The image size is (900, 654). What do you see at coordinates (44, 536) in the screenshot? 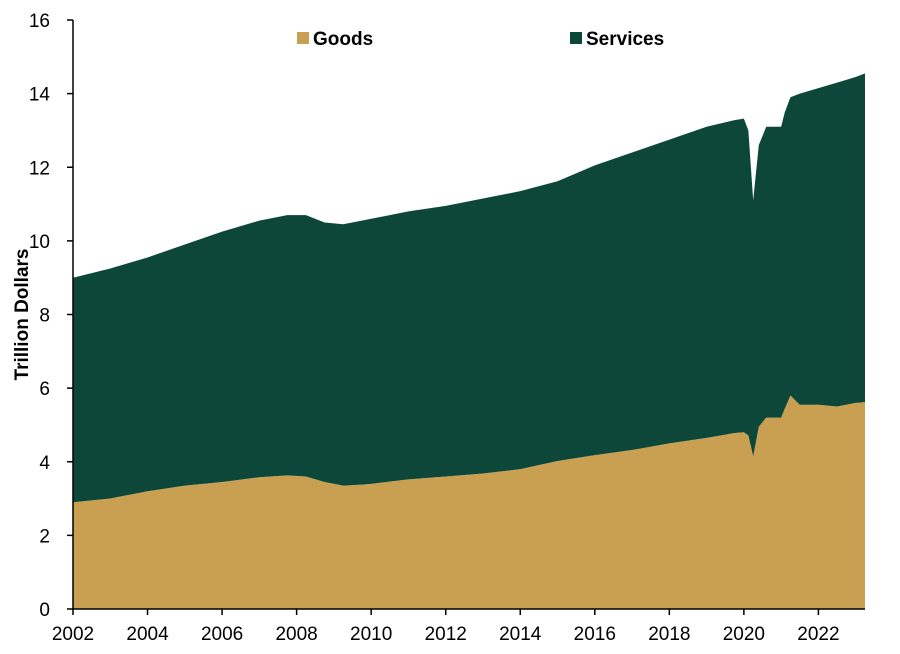
I see `y-tick-label: 2` at bounding box center [44, 536].